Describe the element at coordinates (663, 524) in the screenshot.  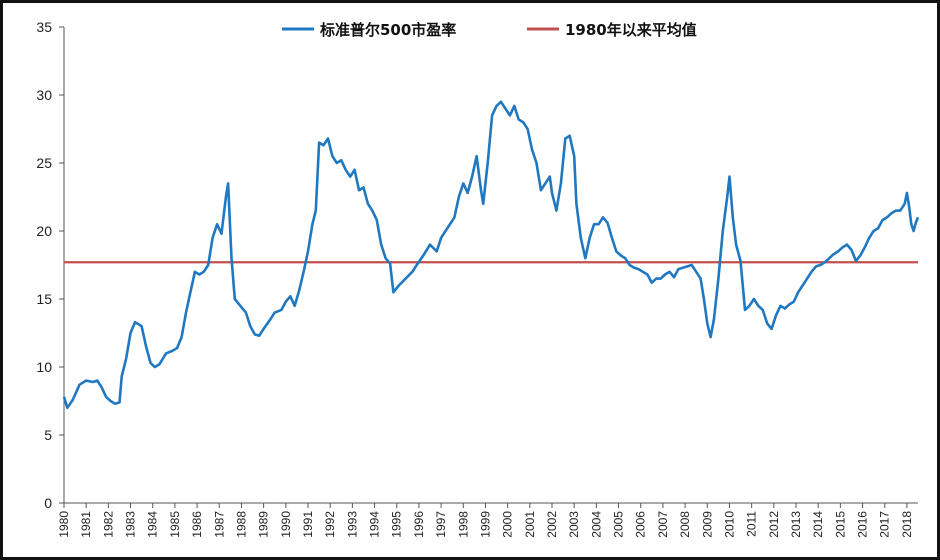
I see `x-tick-label: 2007` at that location.